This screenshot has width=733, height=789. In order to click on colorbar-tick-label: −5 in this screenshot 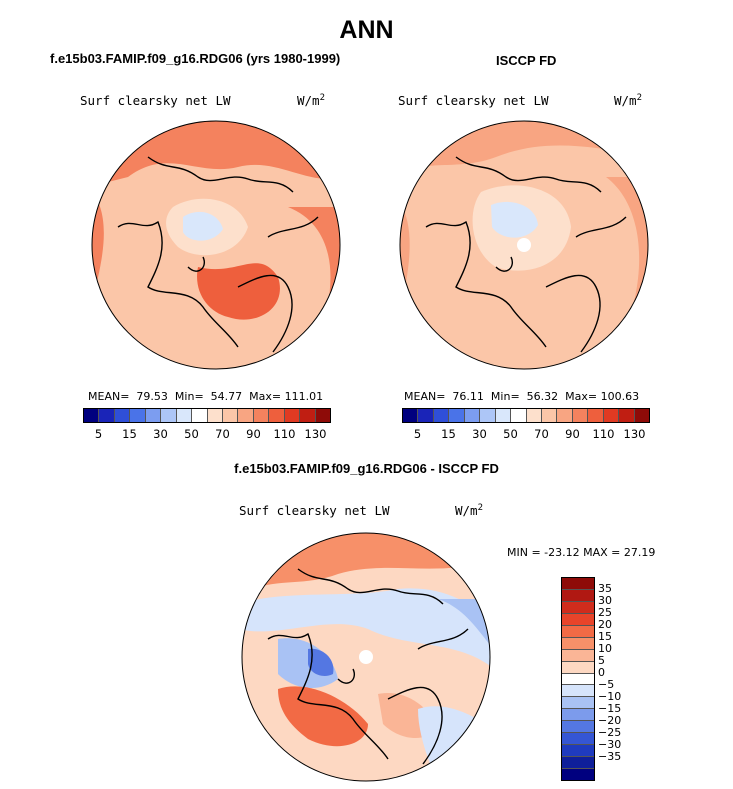, I will do `click(606, 684)`.